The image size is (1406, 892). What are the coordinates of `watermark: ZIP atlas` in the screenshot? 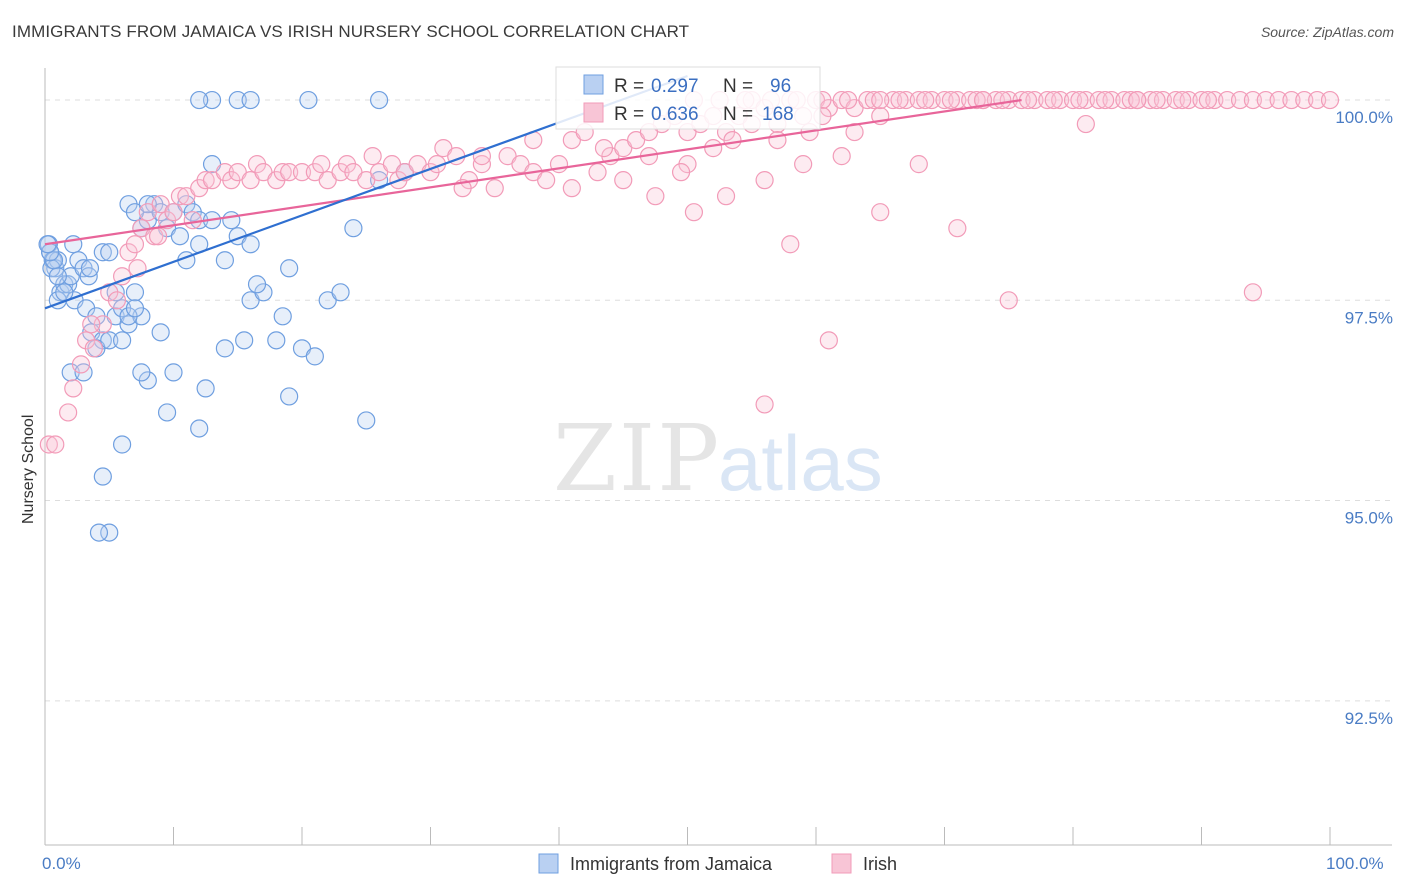 It's located at (718, 458).